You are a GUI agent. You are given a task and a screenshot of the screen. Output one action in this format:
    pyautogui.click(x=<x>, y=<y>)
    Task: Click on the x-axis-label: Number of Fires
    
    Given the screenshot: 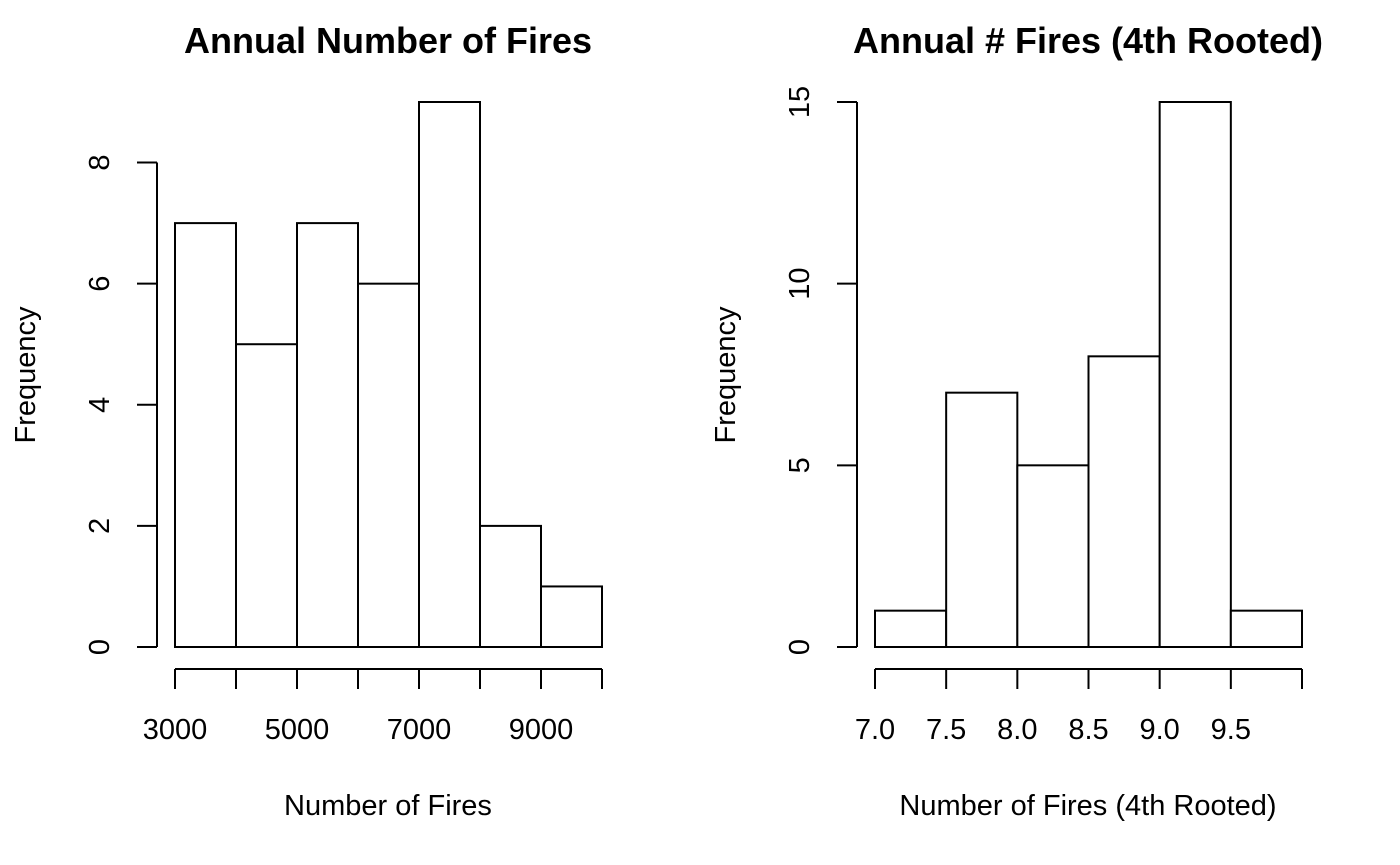 What is the action you would take?
    pyautogui.click(x=388, y=806)
    